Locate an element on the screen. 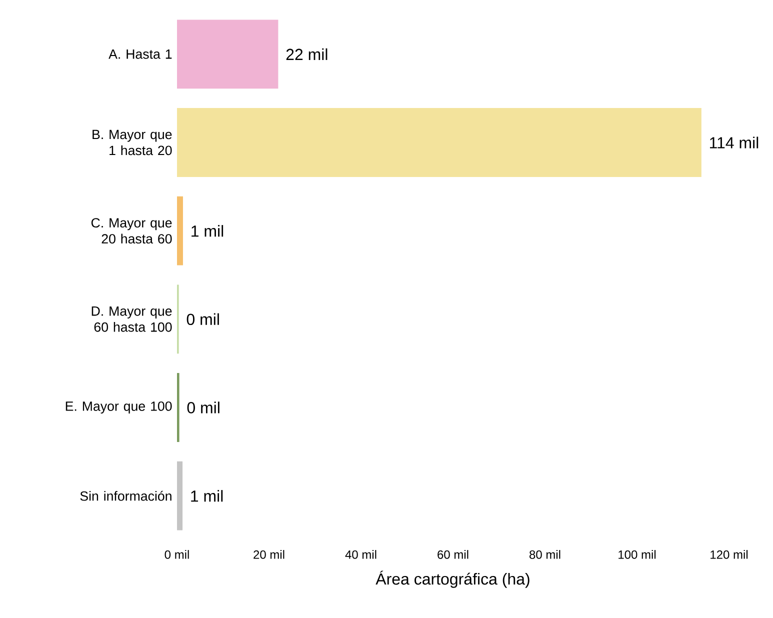 This screenshot has width=773, height=618. y-tick-label: C. Mayor que 20 hasta 60 is located at coordinates (131, 231).